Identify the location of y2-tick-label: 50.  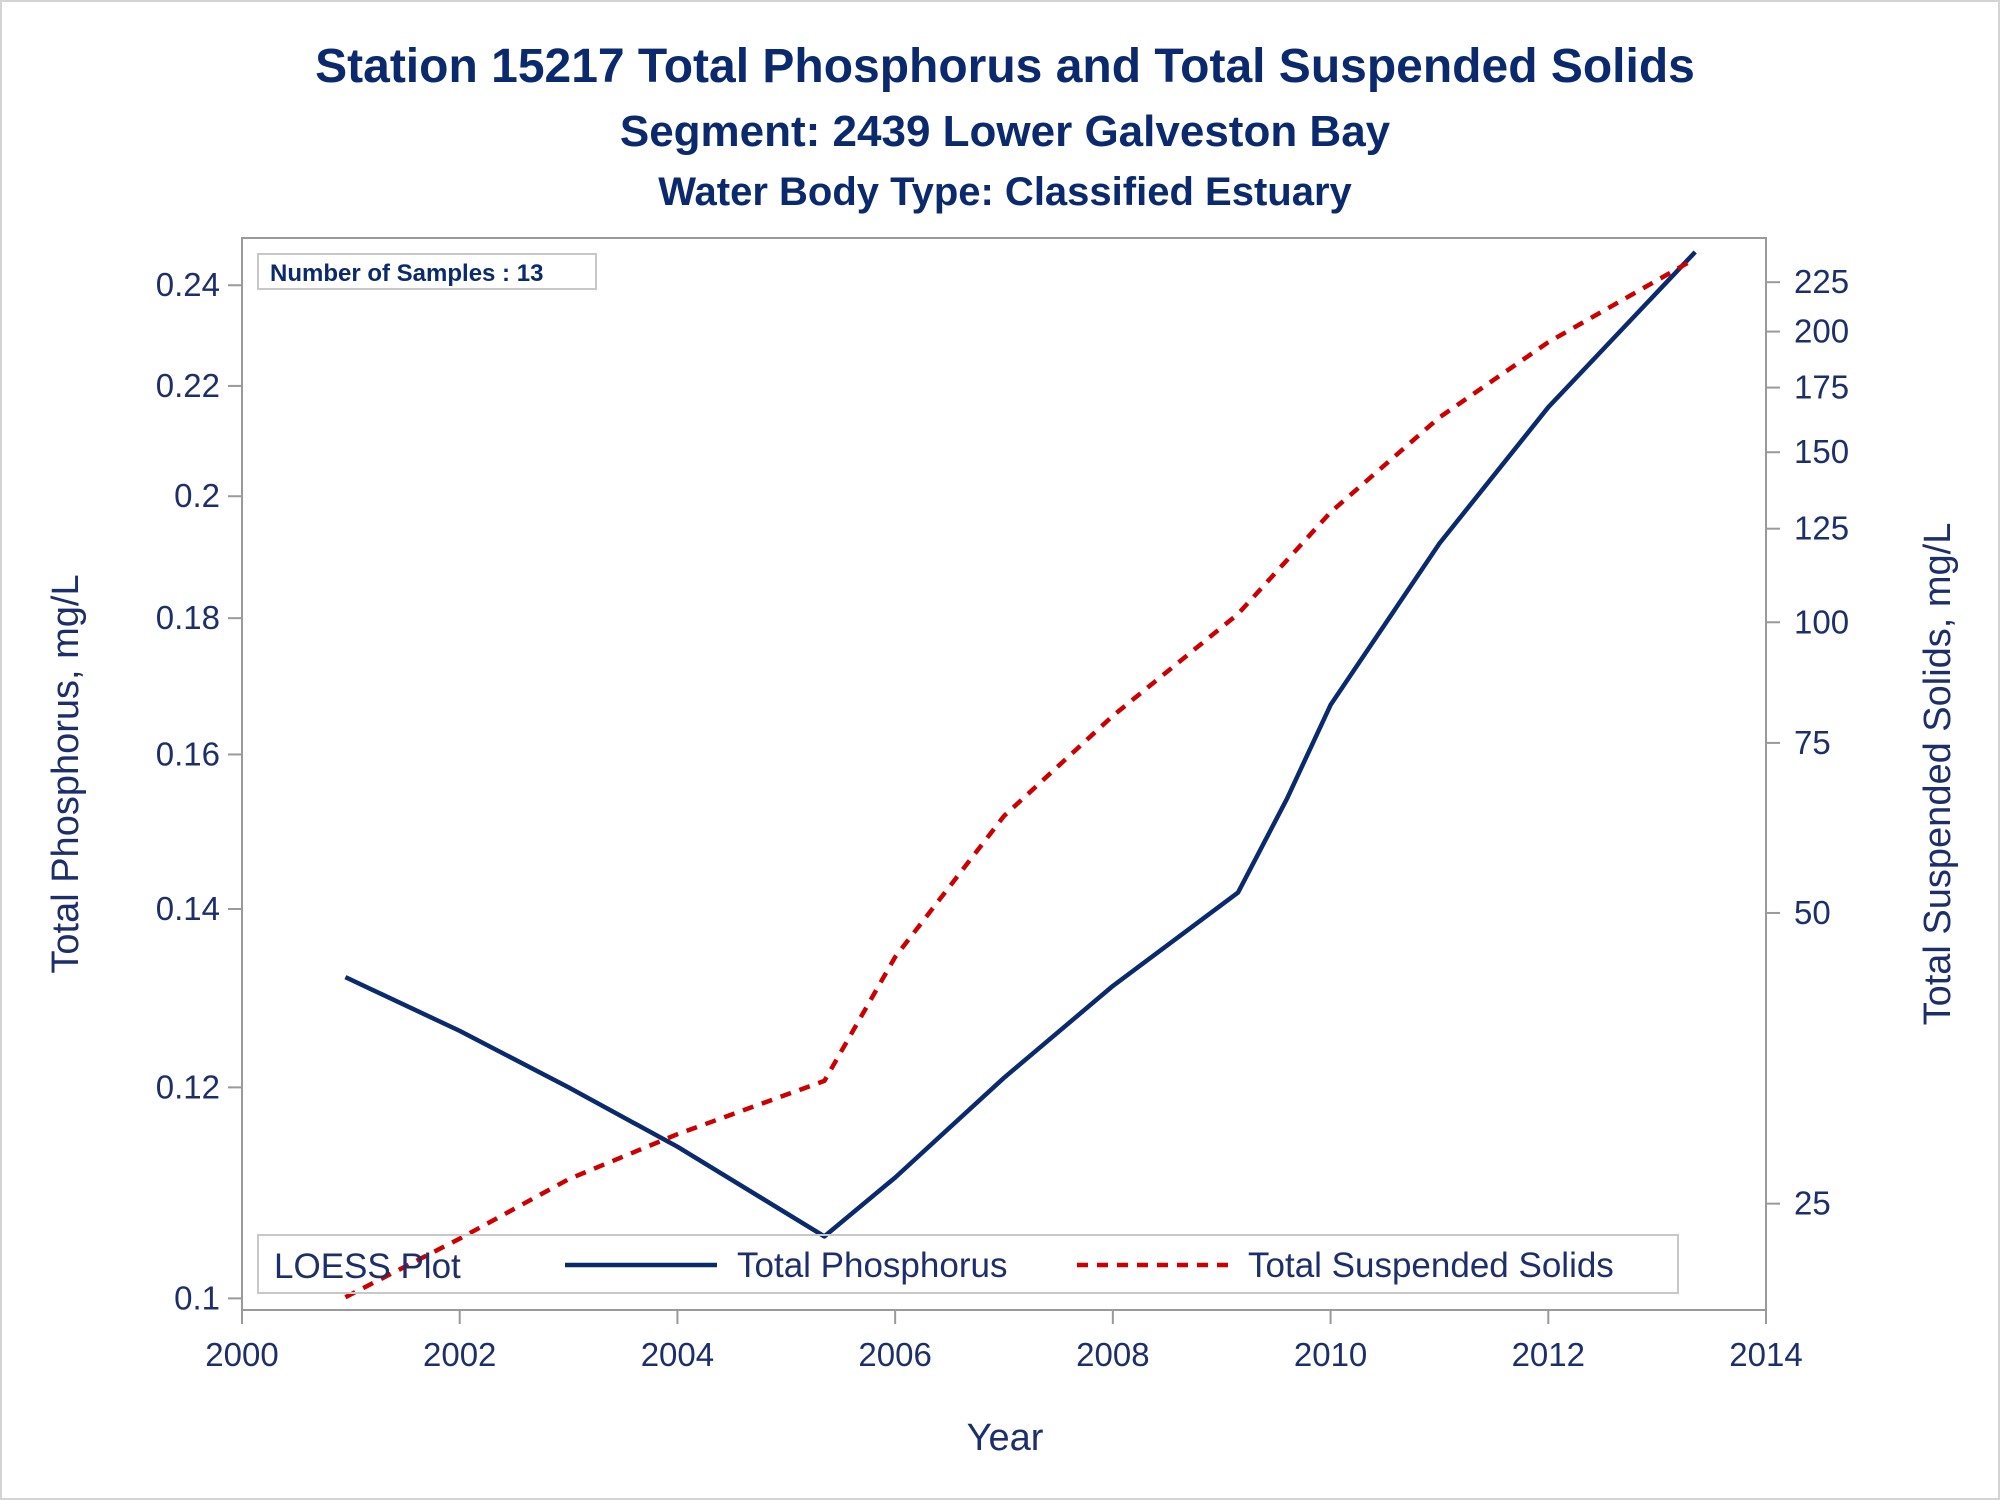
(1812, 912).